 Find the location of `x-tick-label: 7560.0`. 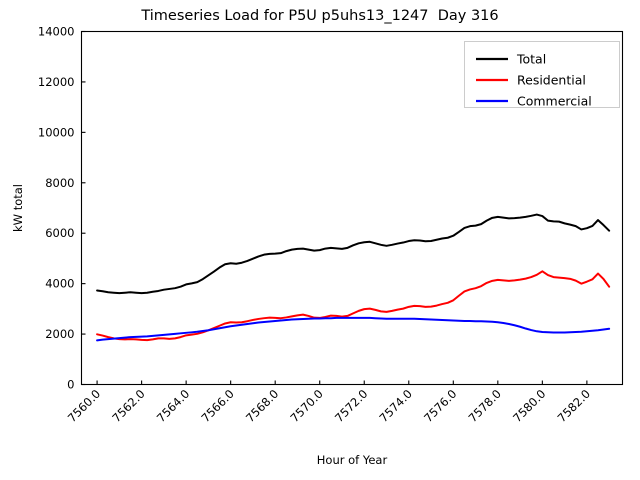

x-tick-label: 7560.0 is located at coordinates (84, 406).